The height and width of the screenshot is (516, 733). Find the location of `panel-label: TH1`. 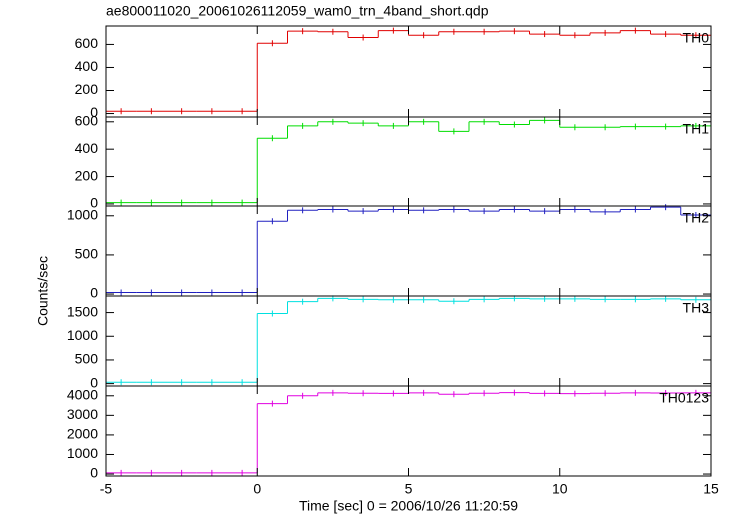

panel-label: TH1 is located at coordinates (696, 129).